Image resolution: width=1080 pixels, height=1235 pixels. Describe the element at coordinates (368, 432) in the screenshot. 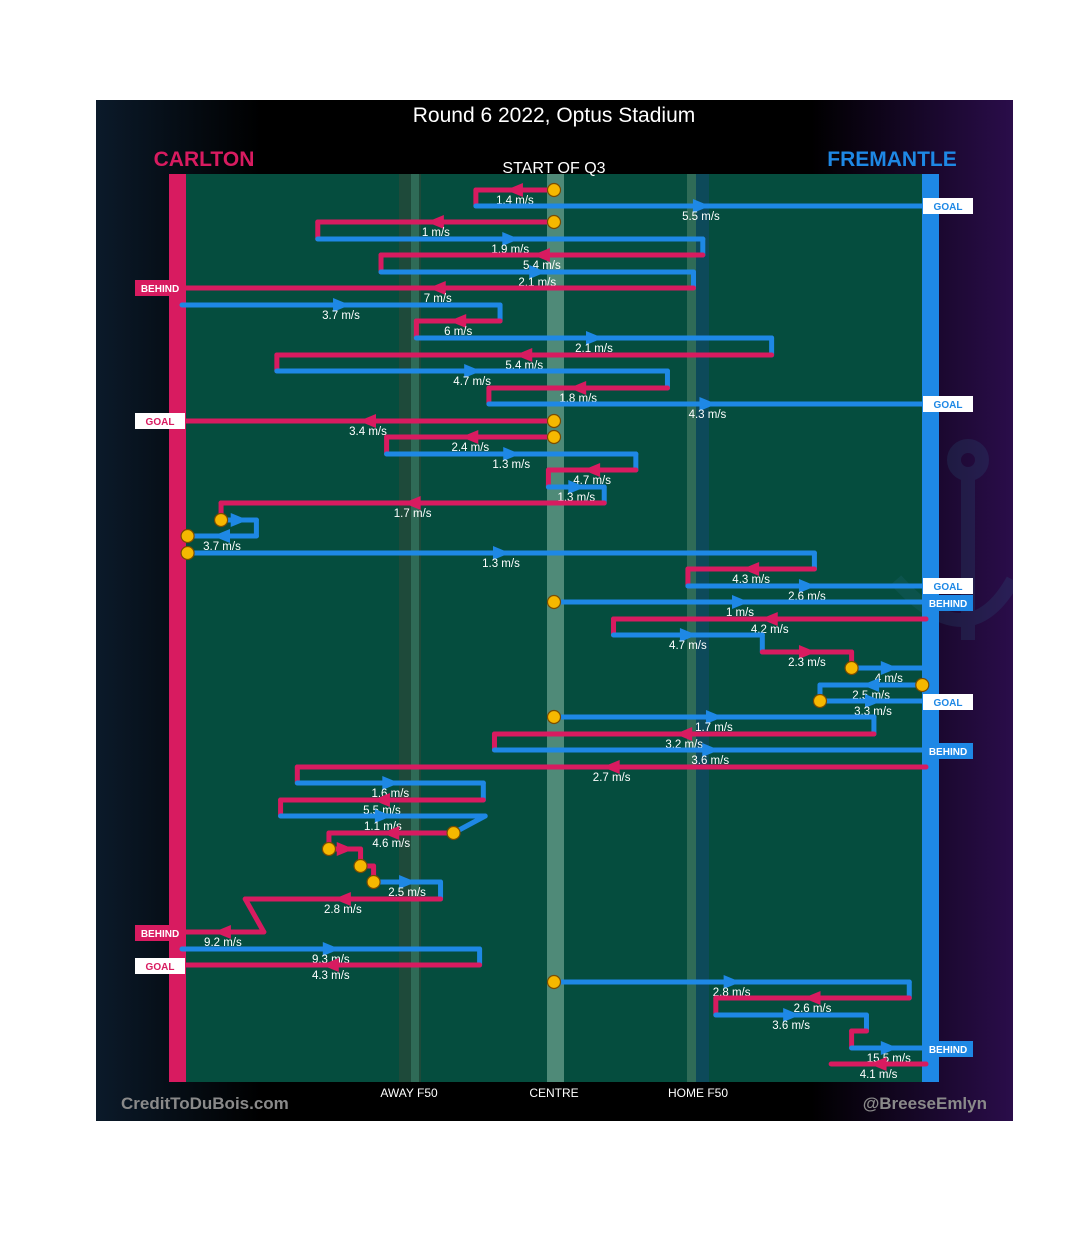

I see `kick-speed-label: 3.4 m/s` at that location.